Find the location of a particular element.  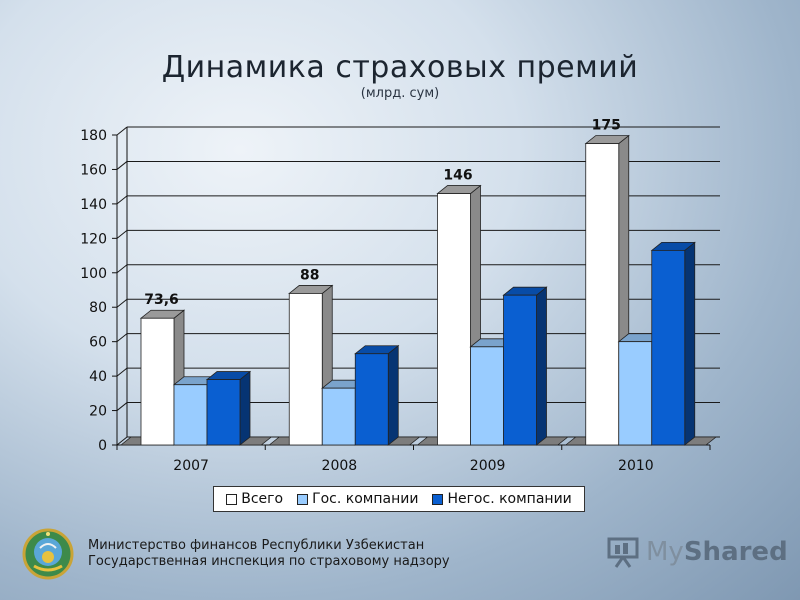

y-tick-label: 120 is located at coordinates (93, 239).